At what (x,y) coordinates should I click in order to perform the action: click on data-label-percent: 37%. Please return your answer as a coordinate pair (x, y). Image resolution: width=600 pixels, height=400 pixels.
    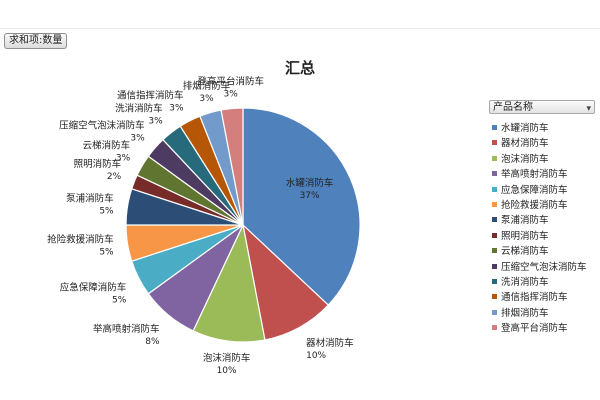
    Looking at the image, I should click on (310, 196).